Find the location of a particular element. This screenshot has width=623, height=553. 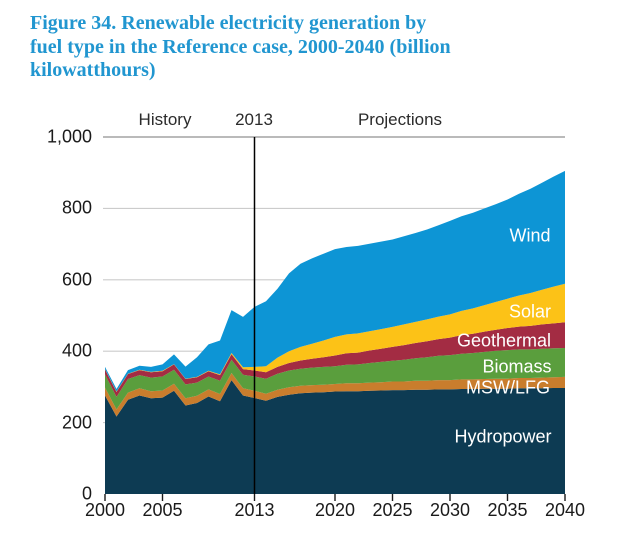

area-msw-lfg is located at coordinates (335, 395).